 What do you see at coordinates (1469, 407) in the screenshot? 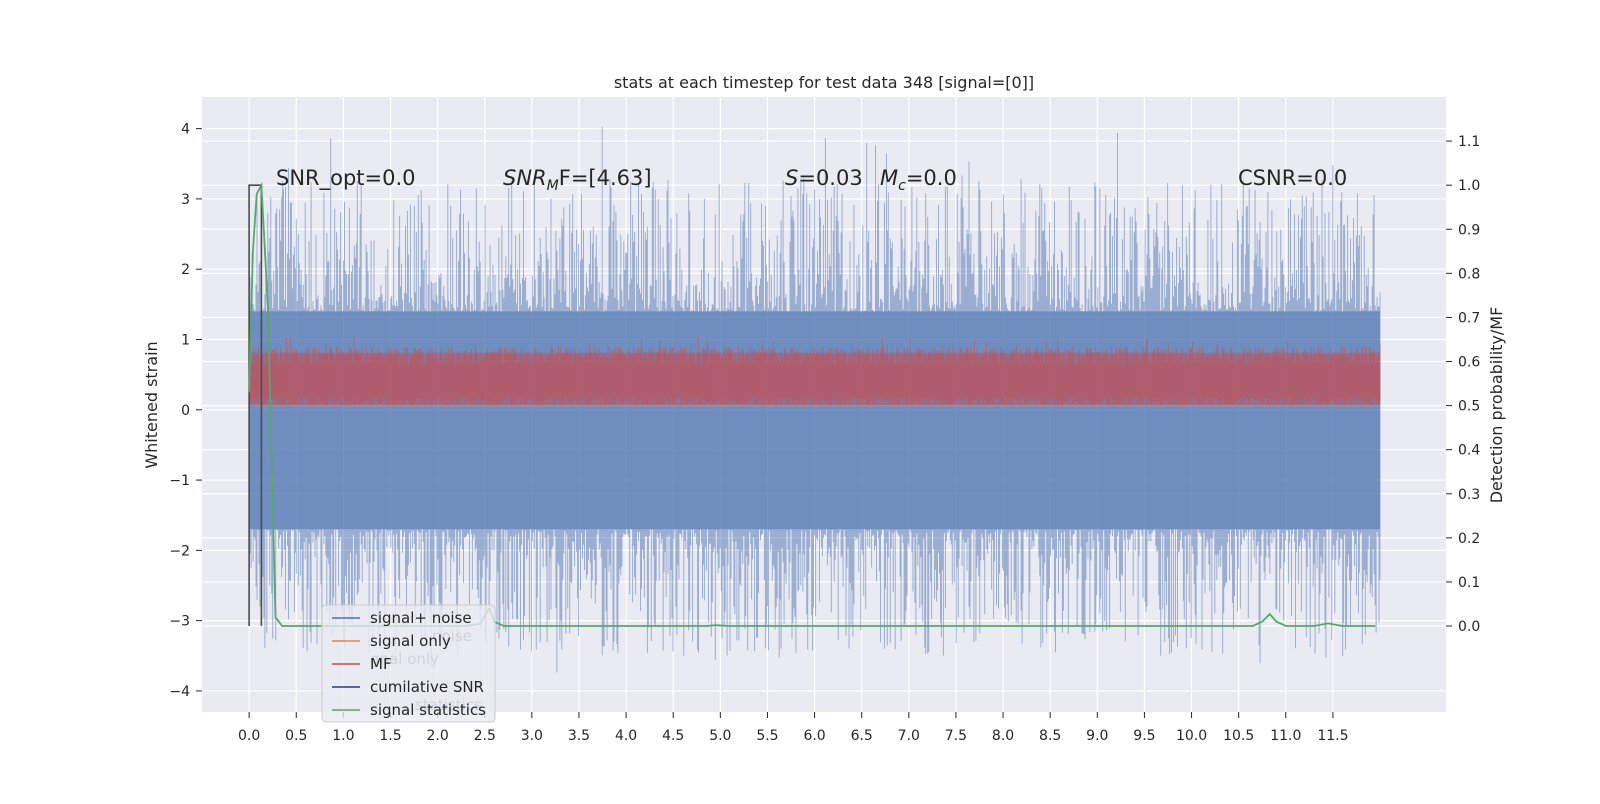
I see `y2-tick-label: 0.5` at bounding box center [1469, 407].